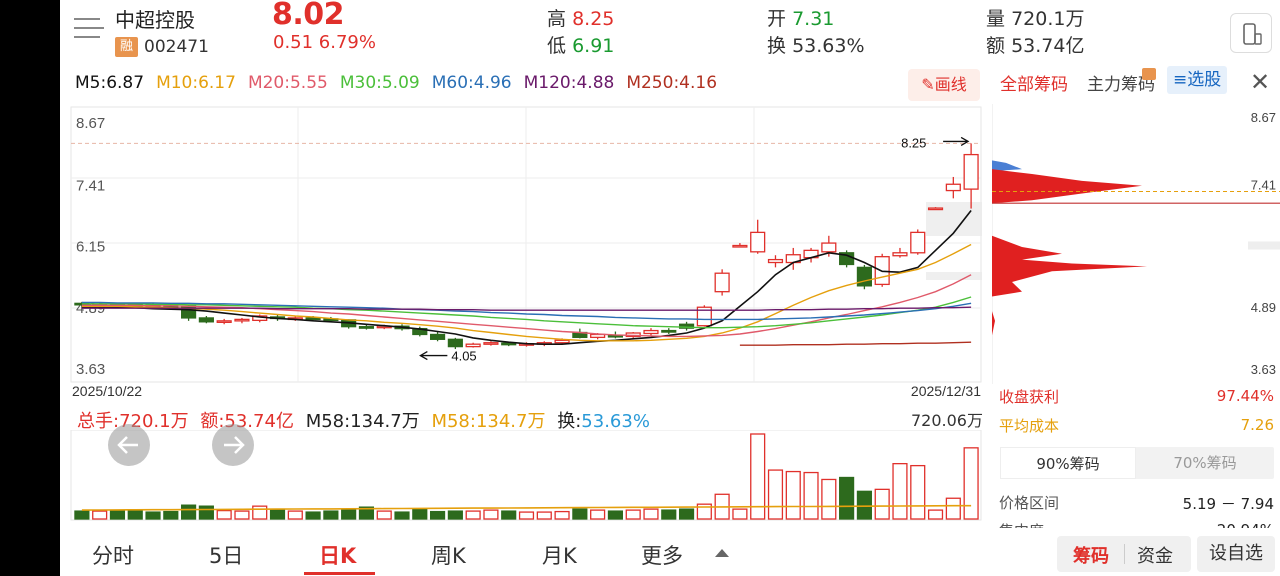 This screenshot has width=1280, height=576. Describe the element at coordinates (801, 19) in the screenshot. I see `open-stat: 开 7.31` at that location.